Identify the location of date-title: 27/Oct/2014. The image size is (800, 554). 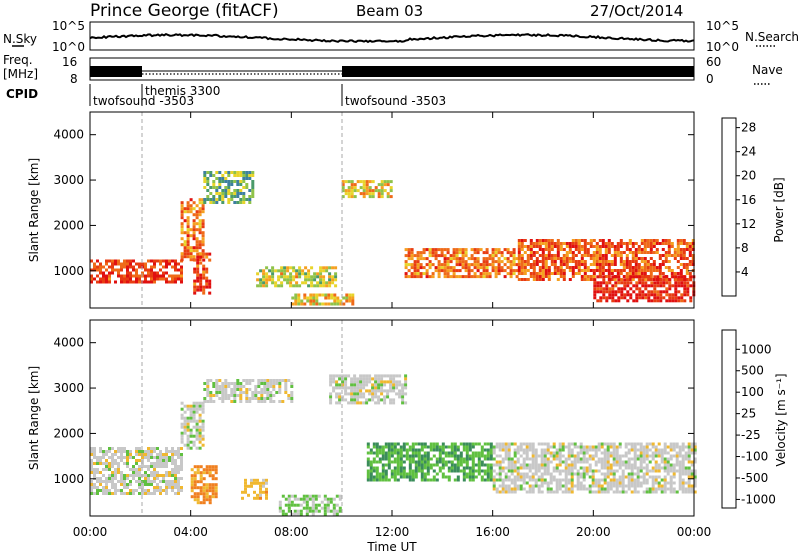
(636, 11).